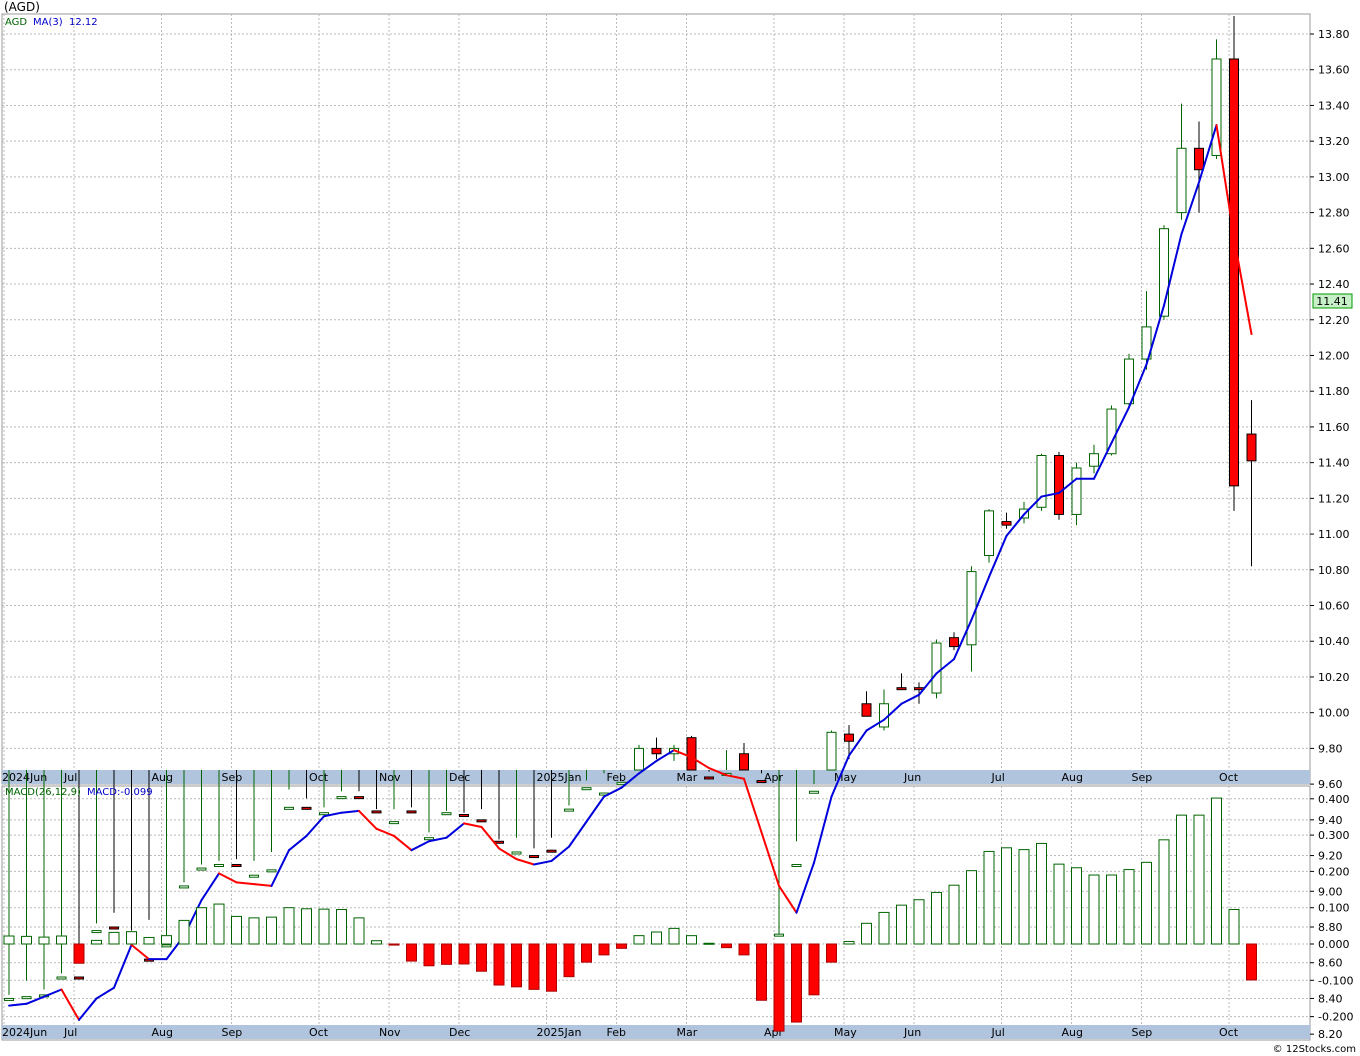 Image resolution: width=1360 pixels, height=1056 pixels. What do you see at coordinates (1330, 1034) in the screenshot?
I see `price-y-tick-label: 8.20` at bounding box center [1330, 1034].